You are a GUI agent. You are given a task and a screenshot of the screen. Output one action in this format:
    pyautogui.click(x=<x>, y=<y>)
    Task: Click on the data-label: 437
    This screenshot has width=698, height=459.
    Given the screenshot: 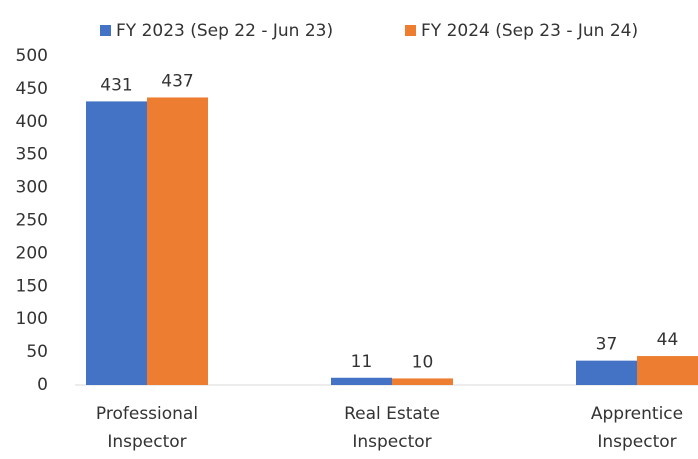 What is the action you would take?
    pyautogui.click(x=177, y=81)
    